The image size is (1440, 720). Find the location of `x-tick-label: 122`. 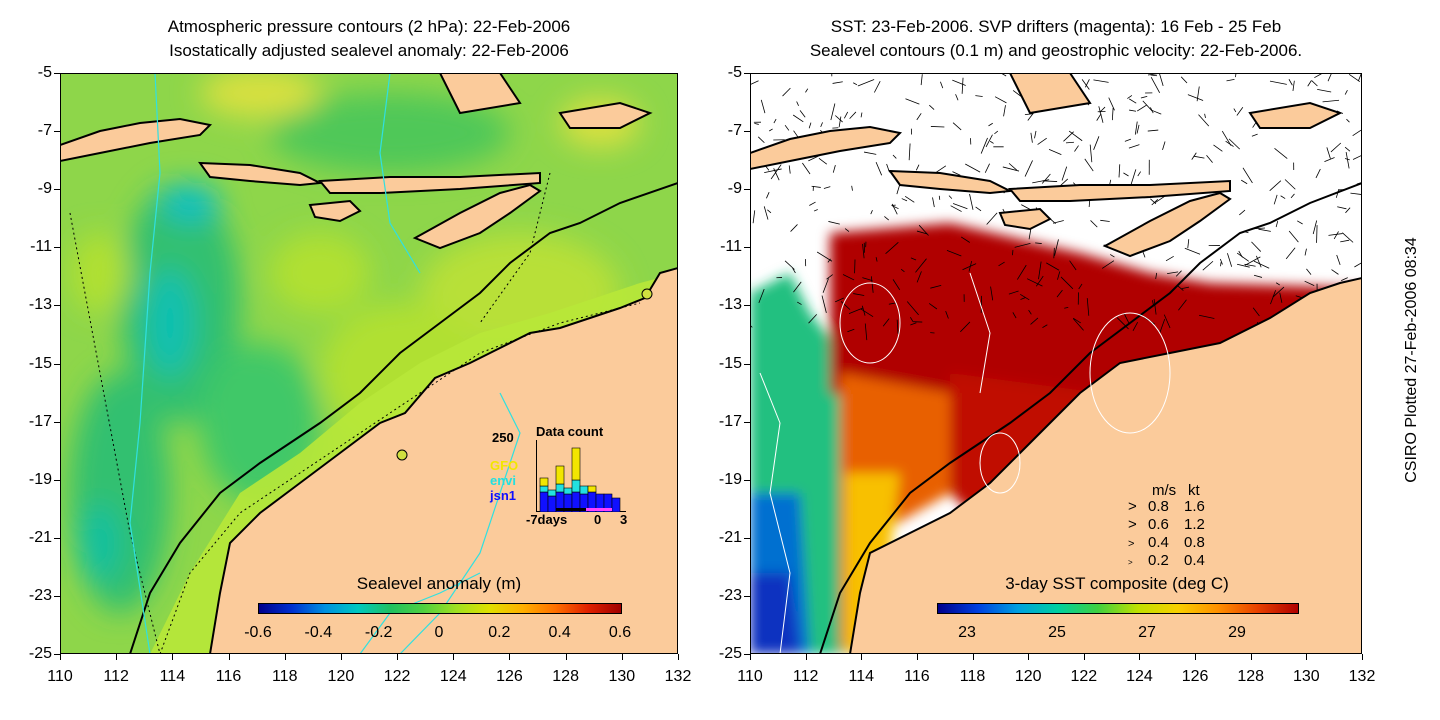

x-tick-label: 122 is located at coordinates (1084, 676).